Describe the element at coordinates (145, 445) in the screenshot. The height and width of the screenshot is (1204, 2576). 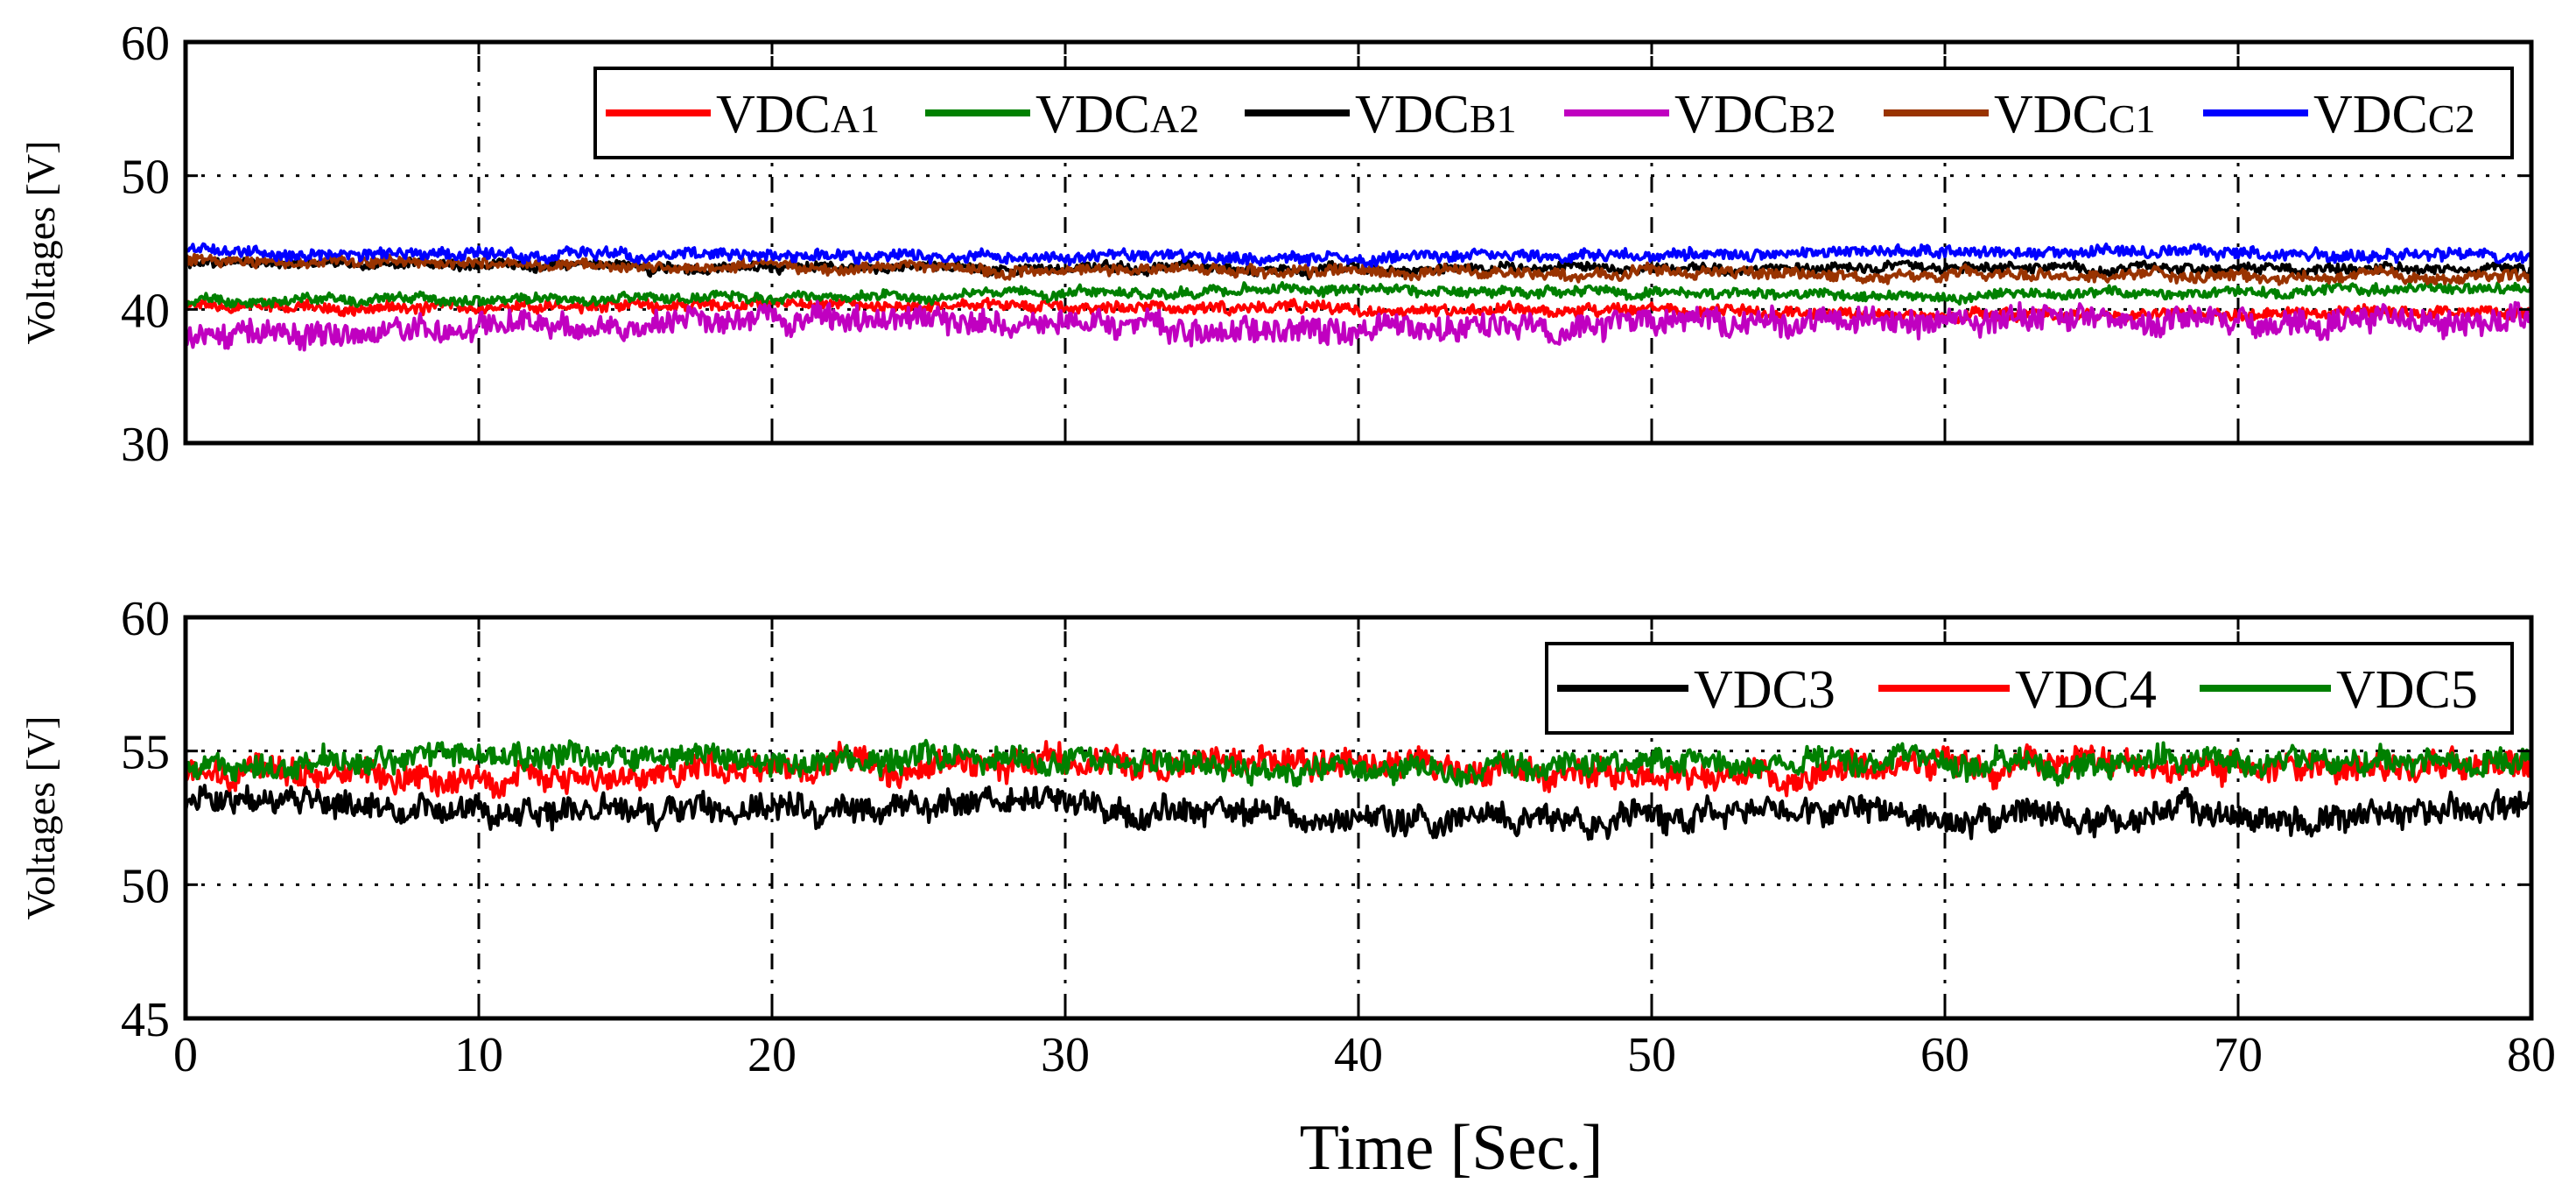
I see `y-tick-label: 30` at that location.